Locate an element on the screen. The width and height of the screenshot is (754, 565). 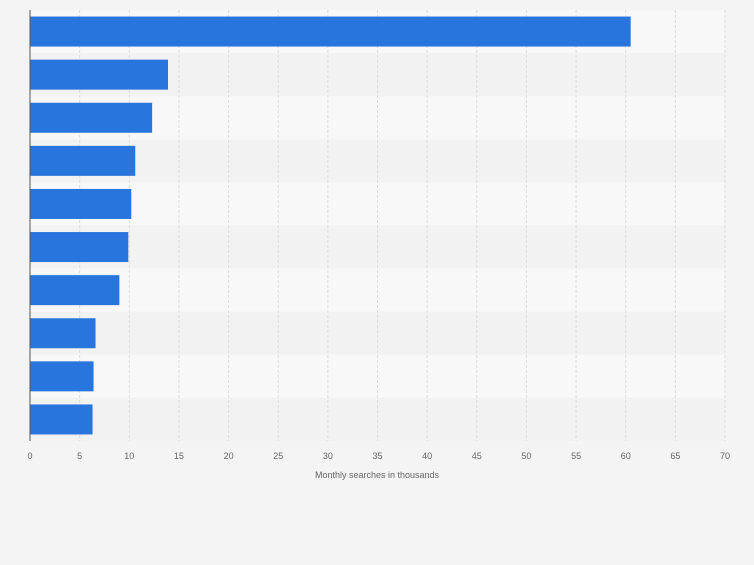
x-tick-labels: 0 5 10 15 20 25 30 35 40 45 50 55 60 65 70 is located at coordinates (378, 456).